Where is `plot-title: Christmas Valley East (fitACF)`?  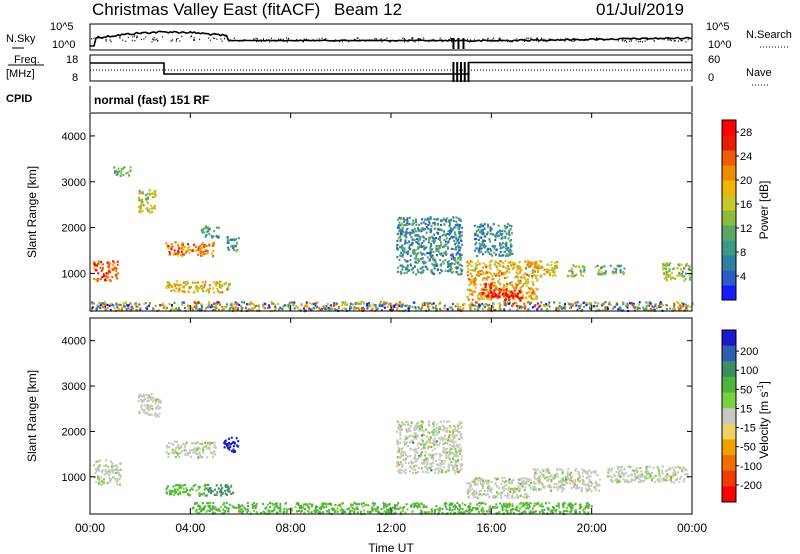
plot-title: Christmas Valley East (fitACF) is located at coordinates (206, 9).